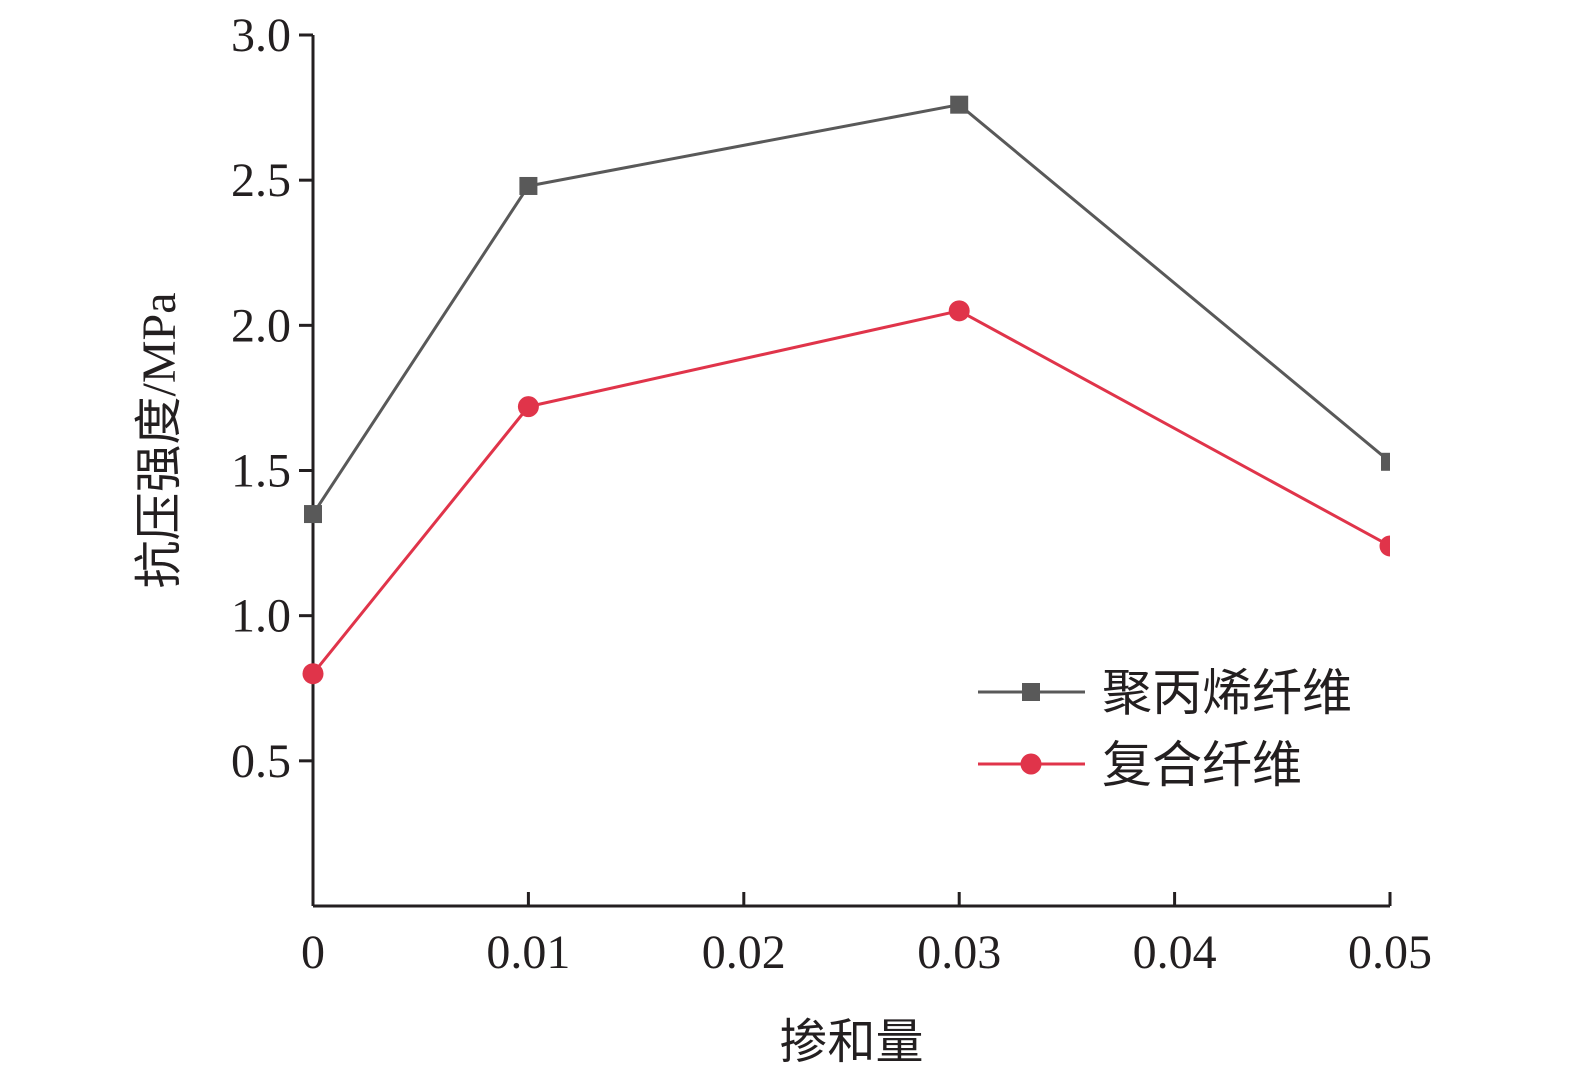  Describe the element at coordinates (866, 935) in the screenshot. I see `x-ticks: 0 0.01 0.02 0.03 0.04 0.05` at that location.